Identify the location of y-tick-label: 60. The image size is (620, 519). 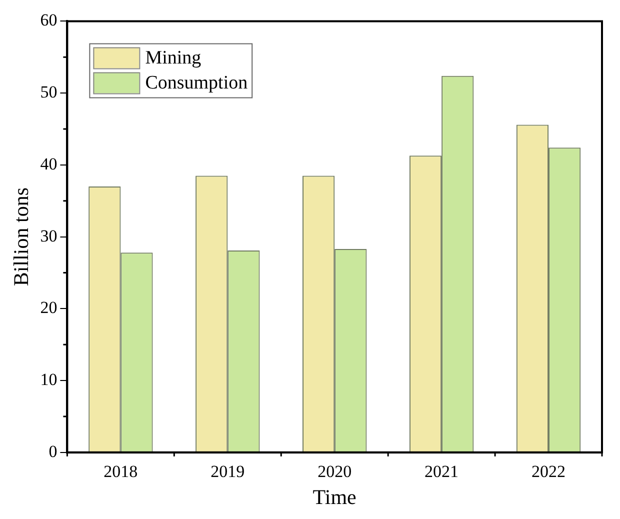
(49, 20).